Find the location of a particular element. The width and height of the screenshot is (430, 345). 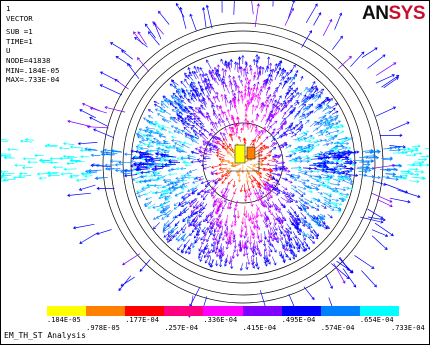

logo-text-red: SYS is located at coordinates (406, 13).